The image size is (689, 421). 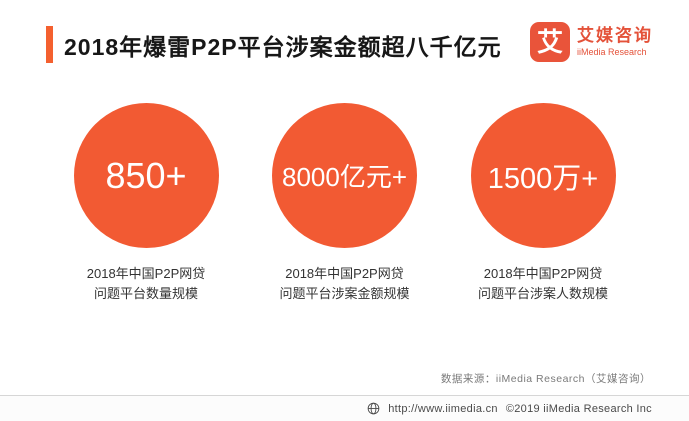 I want to click on kpi-label: 2018年中国P2P网贷 问题平台数量规模, so click(x=146, y=284).